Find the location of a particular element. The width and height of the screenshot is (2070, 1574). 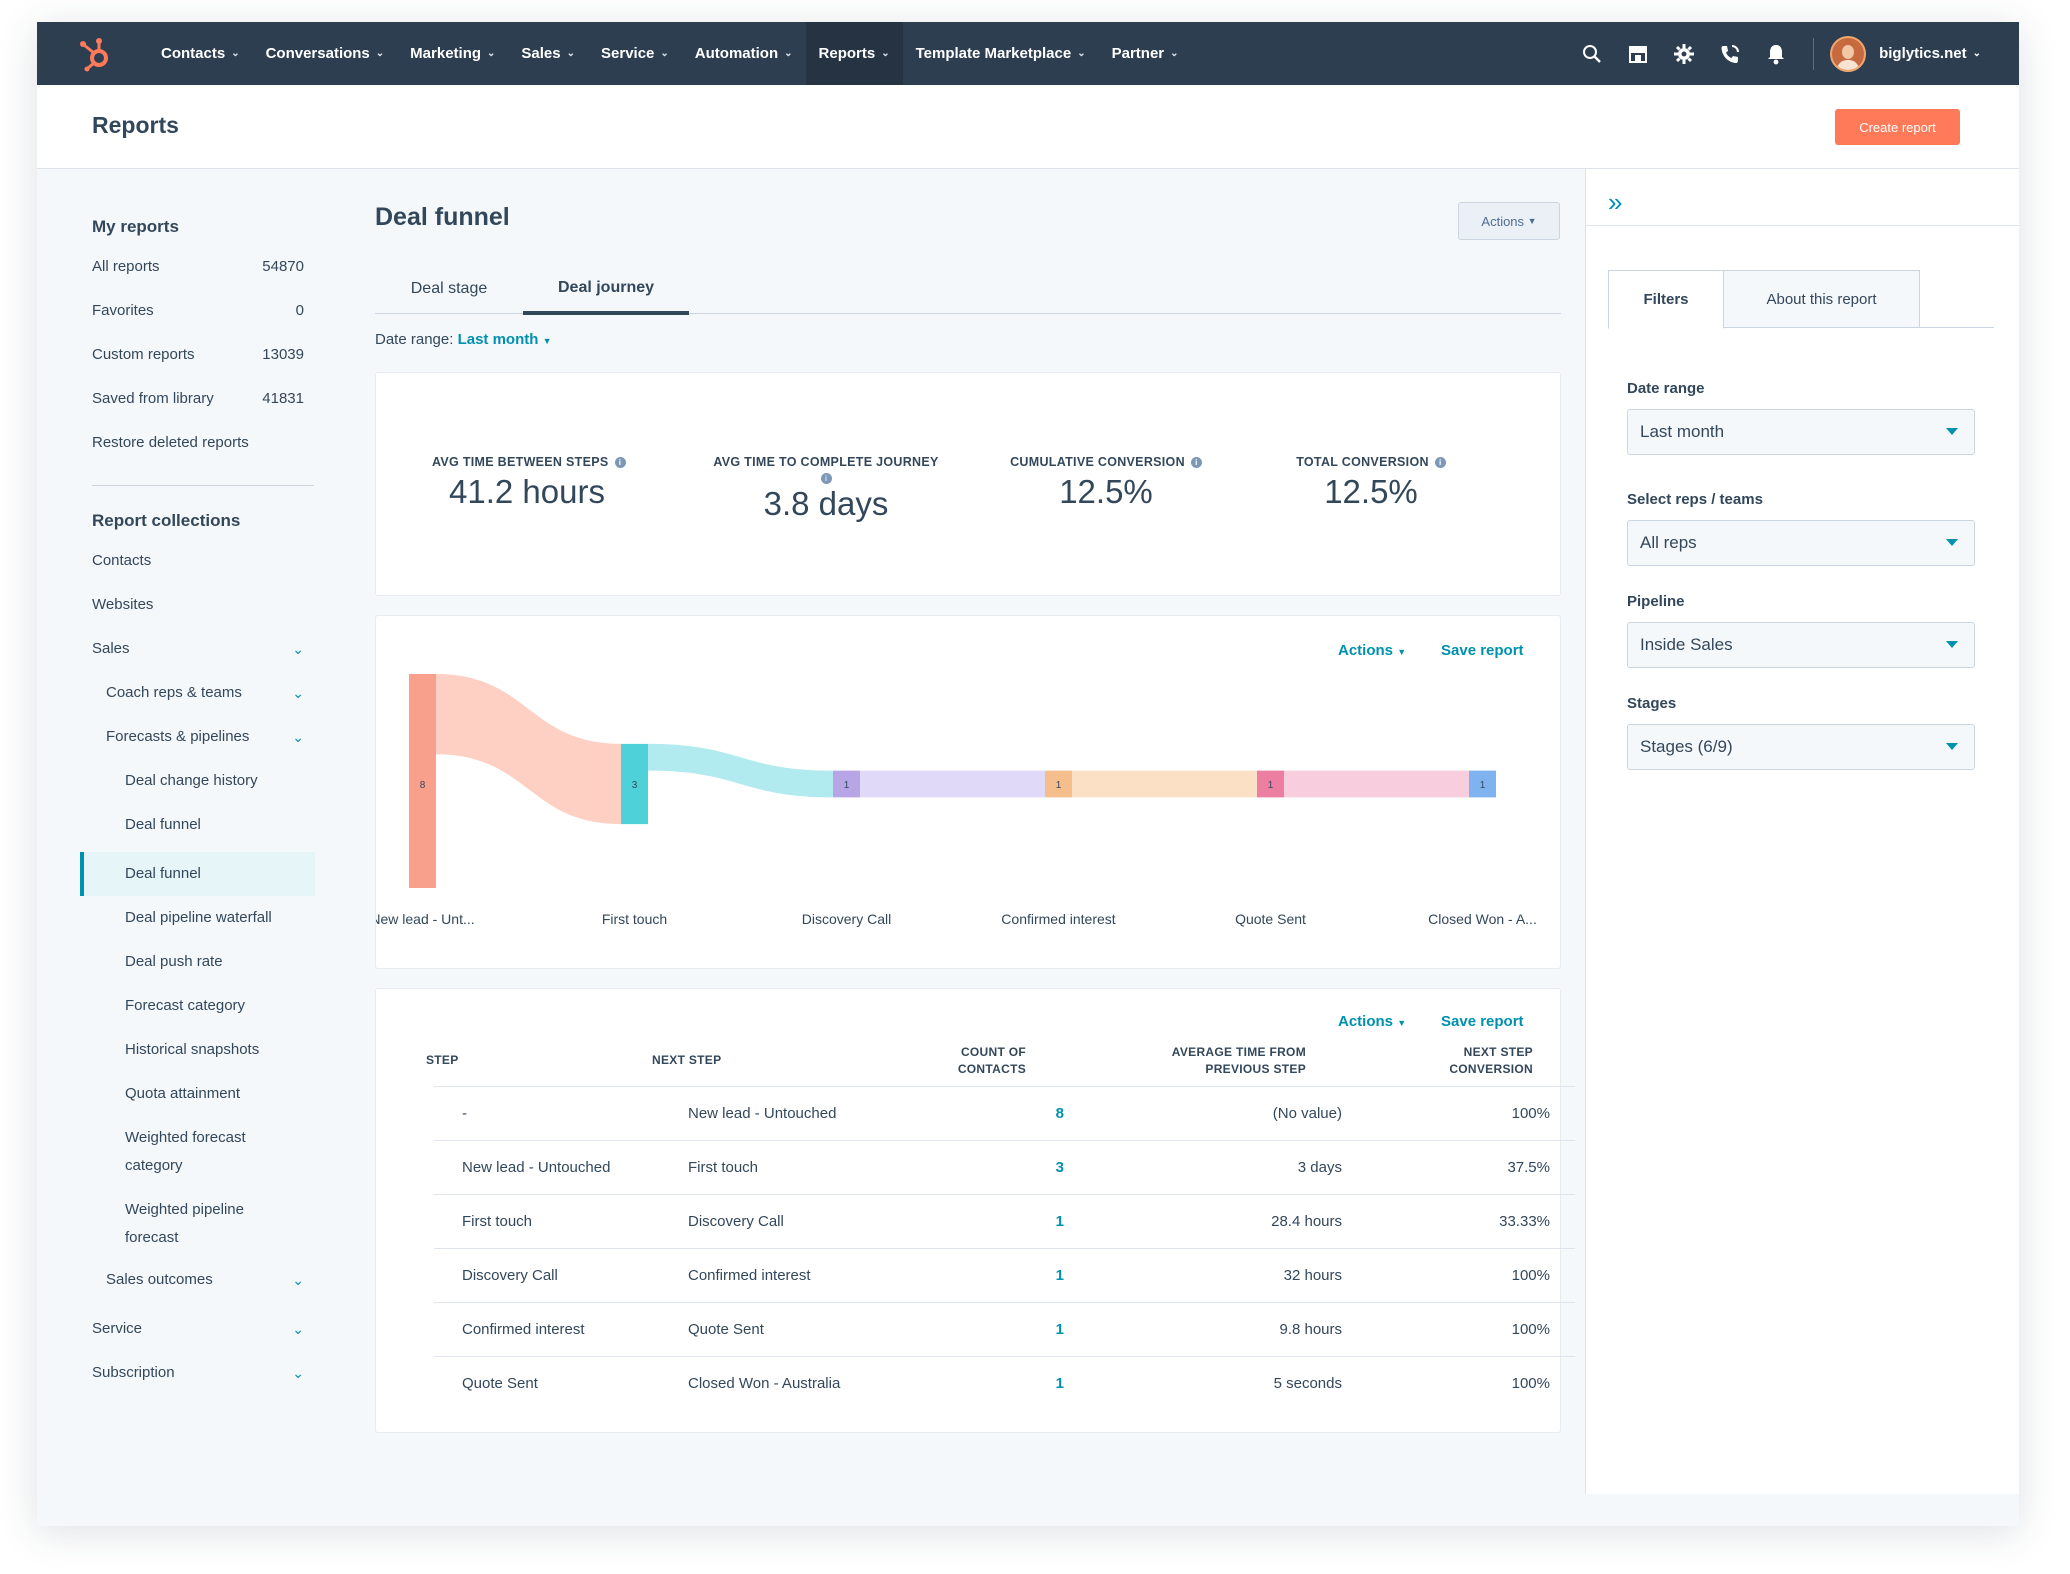

column-header-count: COUNT OF CONTACTS is located at coordinates (991, 1060).